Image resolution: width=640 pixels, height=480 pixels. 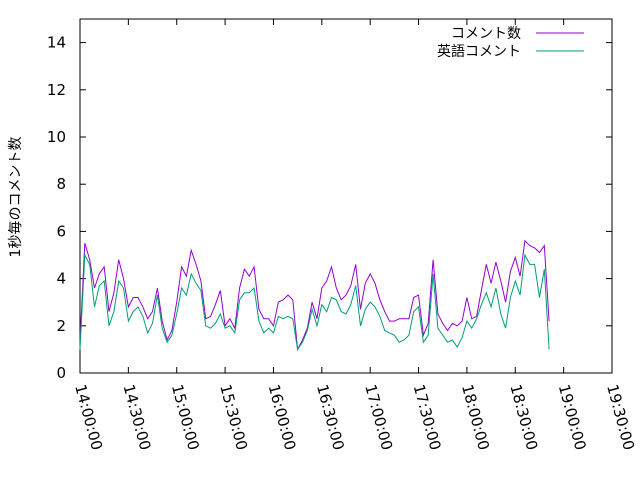 I want to click on x-tick-label: 14:30:00, so click(x=136, y=417).